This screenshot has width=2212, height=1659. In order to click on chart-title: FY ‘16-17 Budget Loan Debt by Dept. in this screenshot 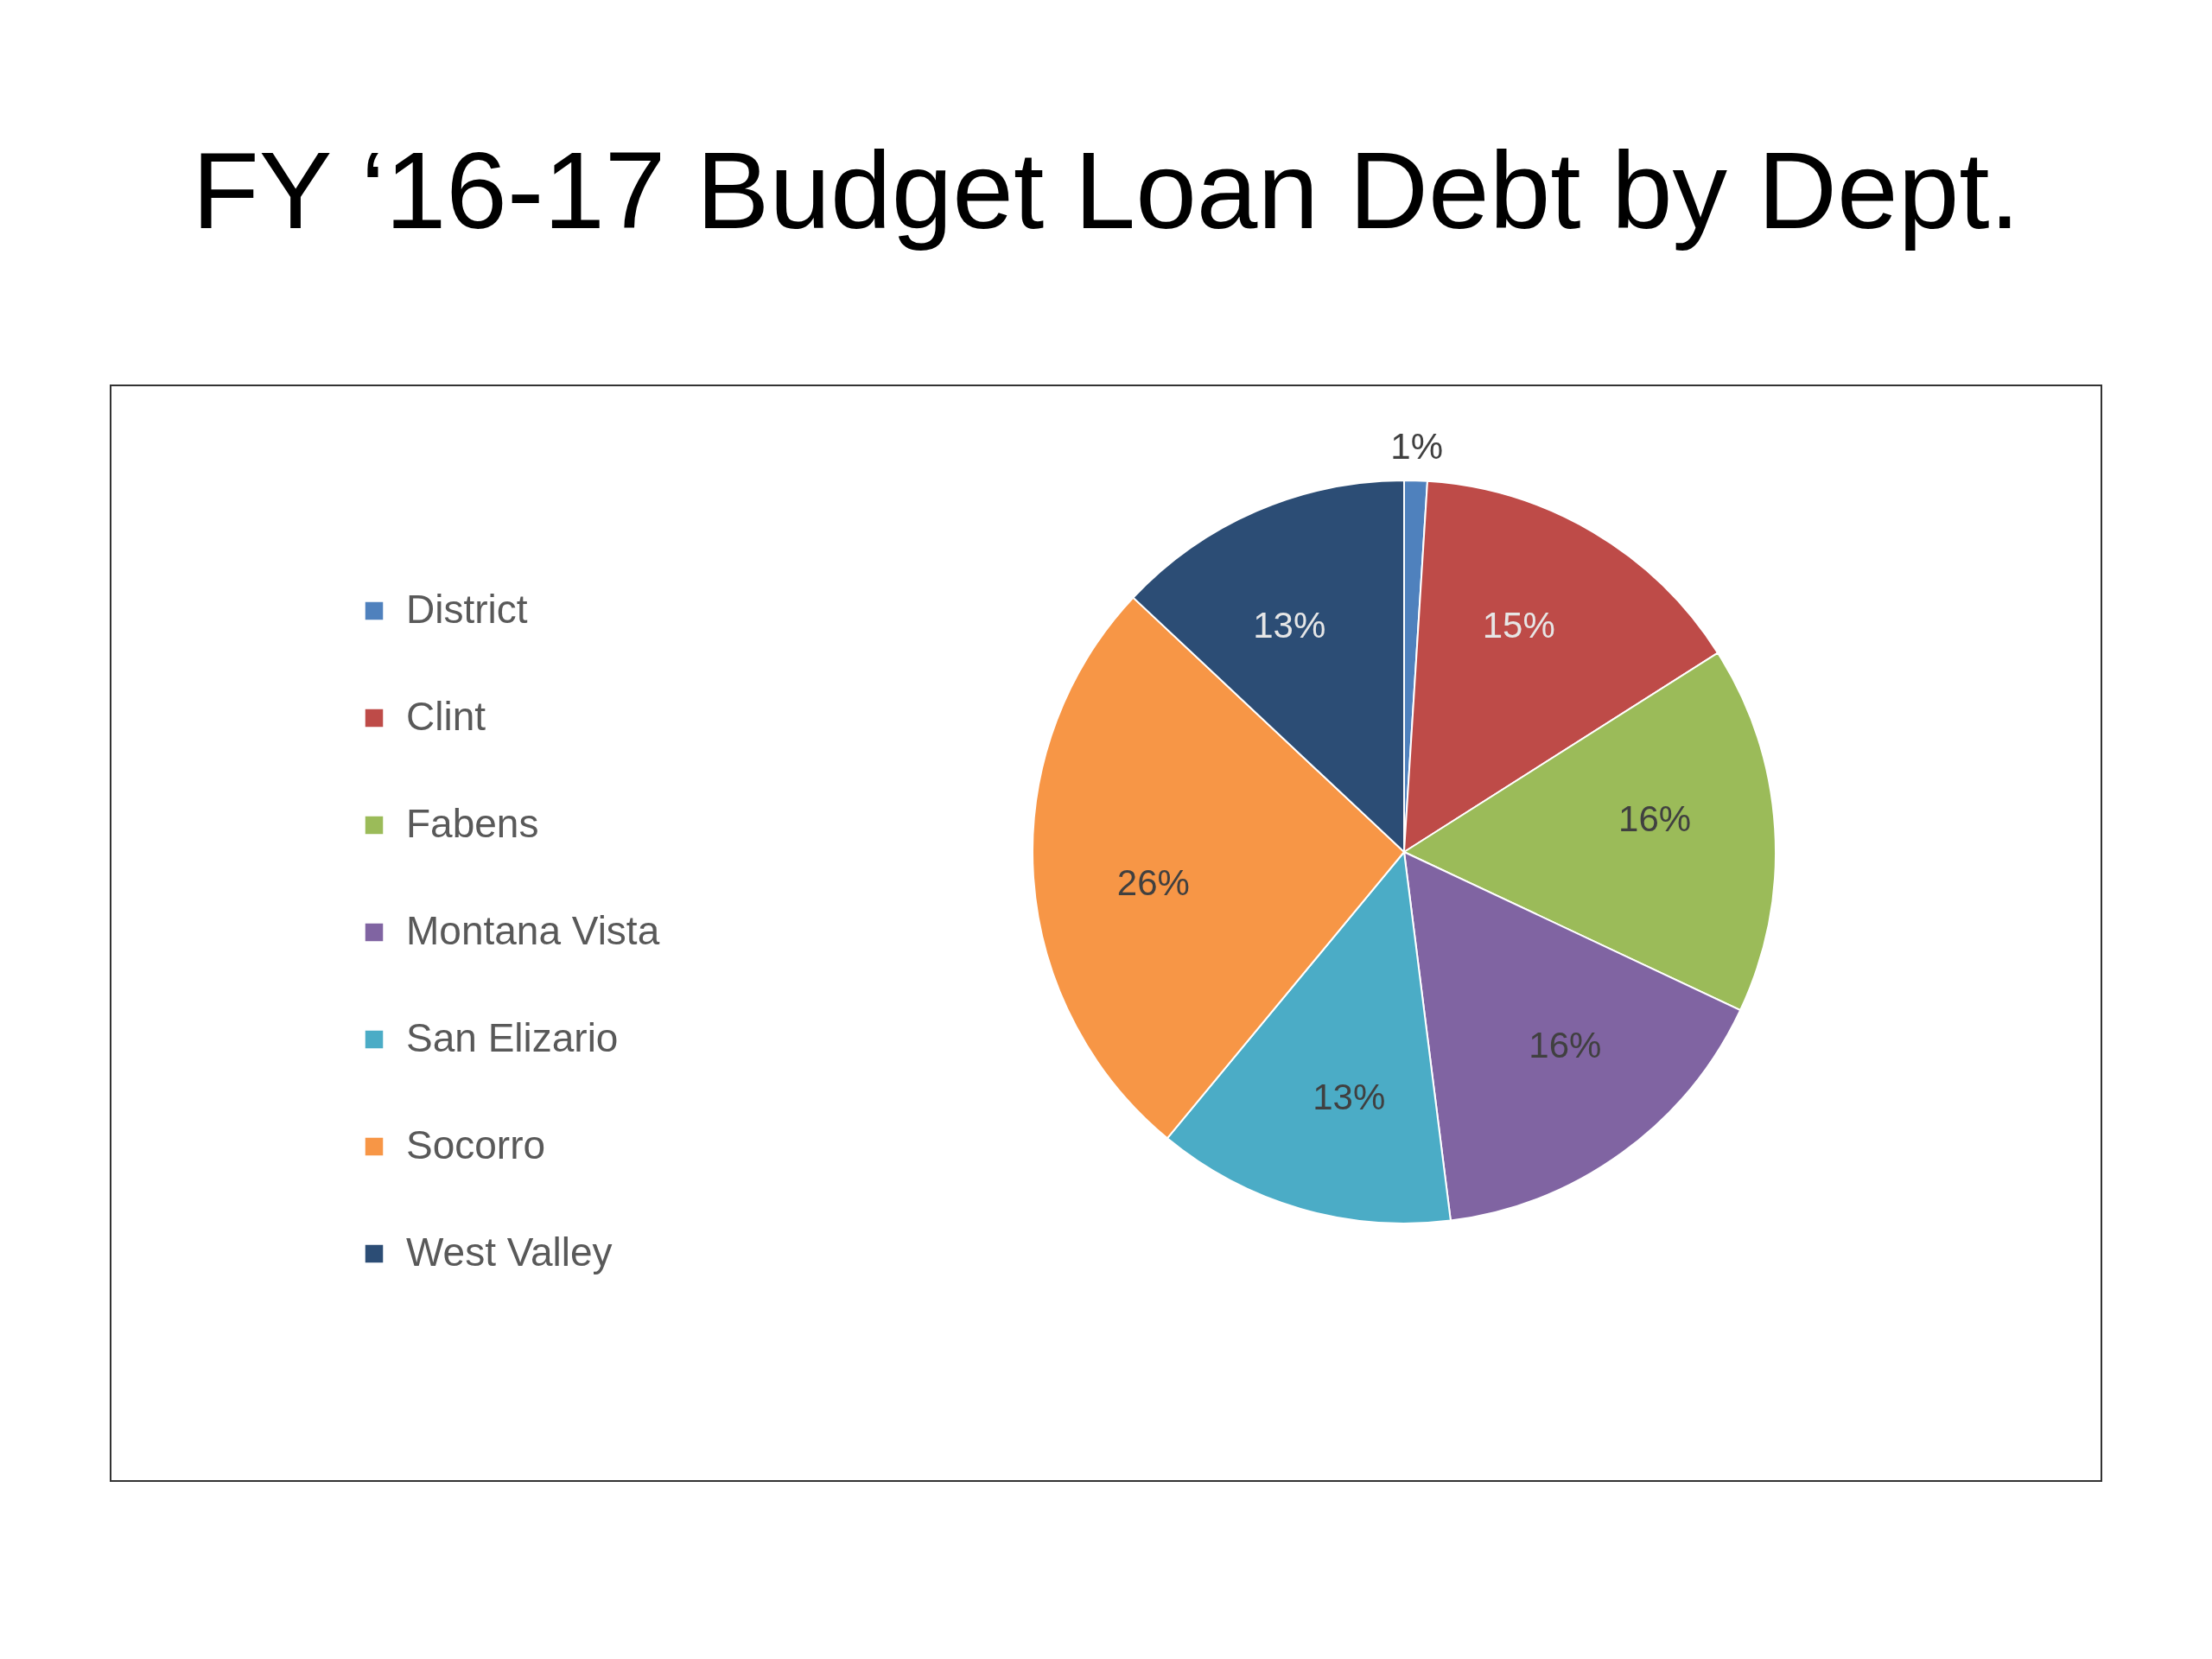, I will do `click(1106, 190)`.